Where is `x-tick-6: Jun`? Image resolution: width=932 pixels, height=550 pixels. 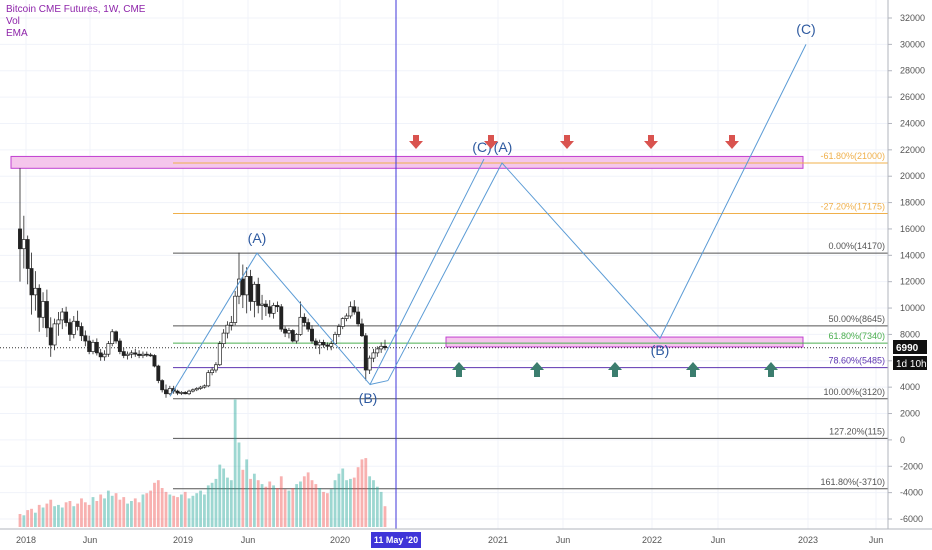
x-tick-6: Jun is located at coordinates (563, 540).